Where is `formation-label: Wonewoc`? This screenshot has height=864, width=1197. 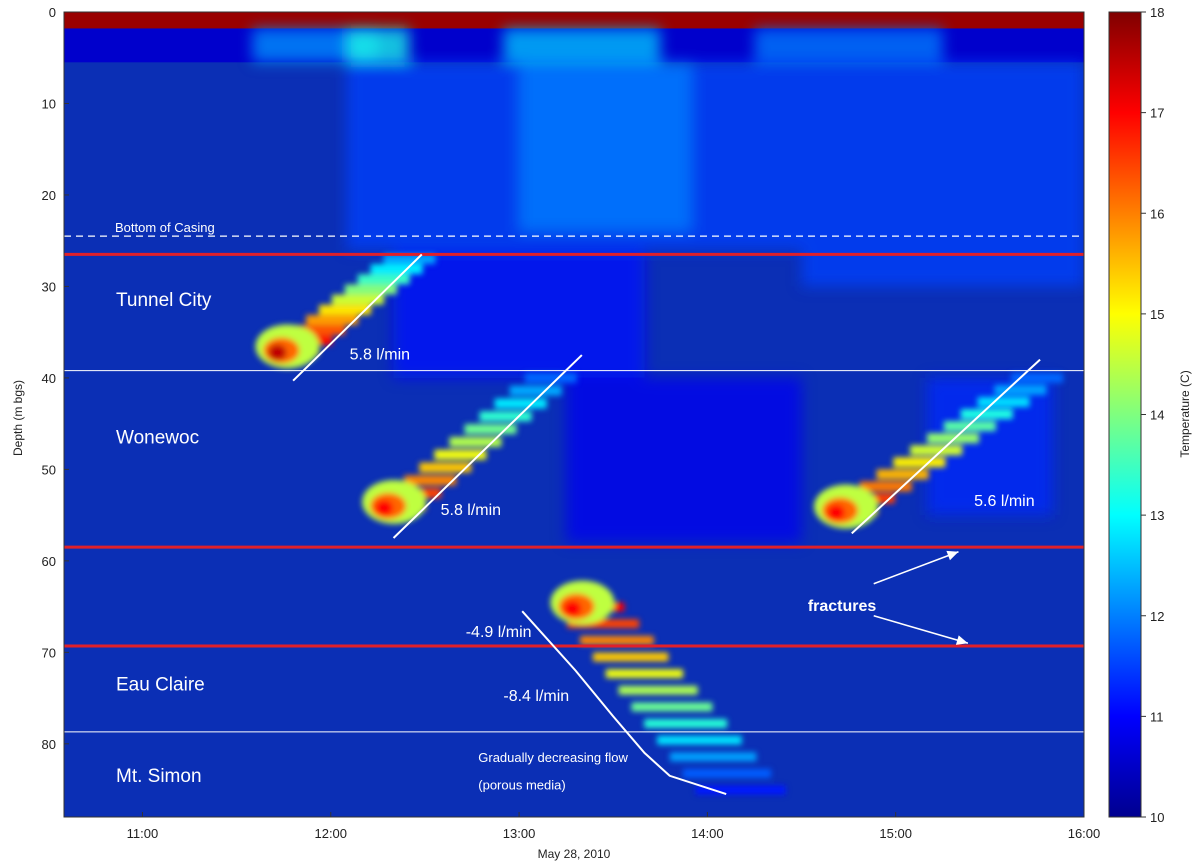 formation-label: Wonewoc is located at coordinates (157, 437).